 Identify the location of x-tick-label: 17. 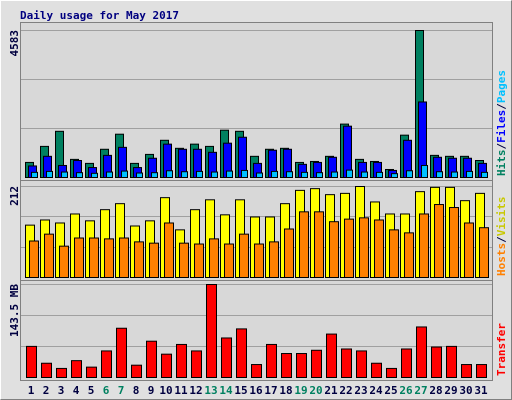
(270, 390).